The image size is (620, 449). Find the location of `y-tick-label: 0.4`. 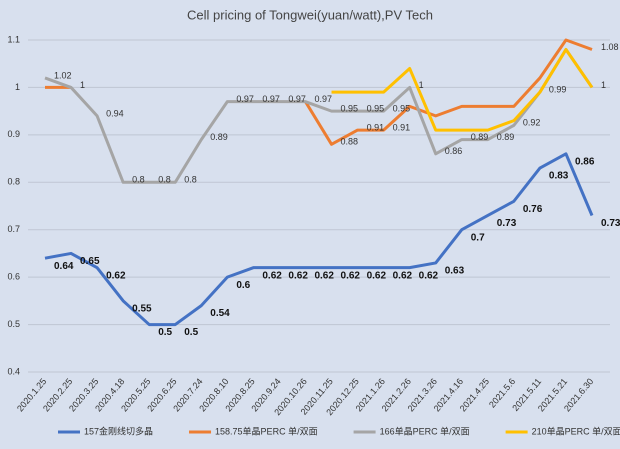

y-tick-label: 0.4 is located at coordinates (13, 371).